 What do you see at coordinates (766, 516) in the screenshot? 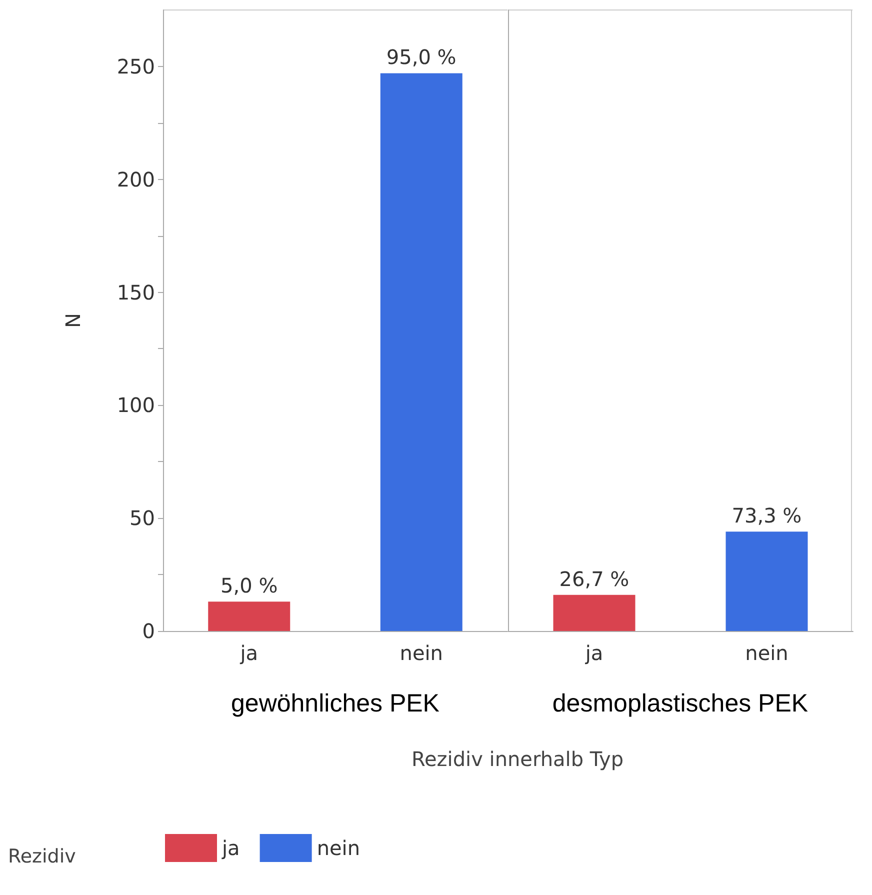
I see `annotation: 73,3 %` at bounding box center [766, 516].